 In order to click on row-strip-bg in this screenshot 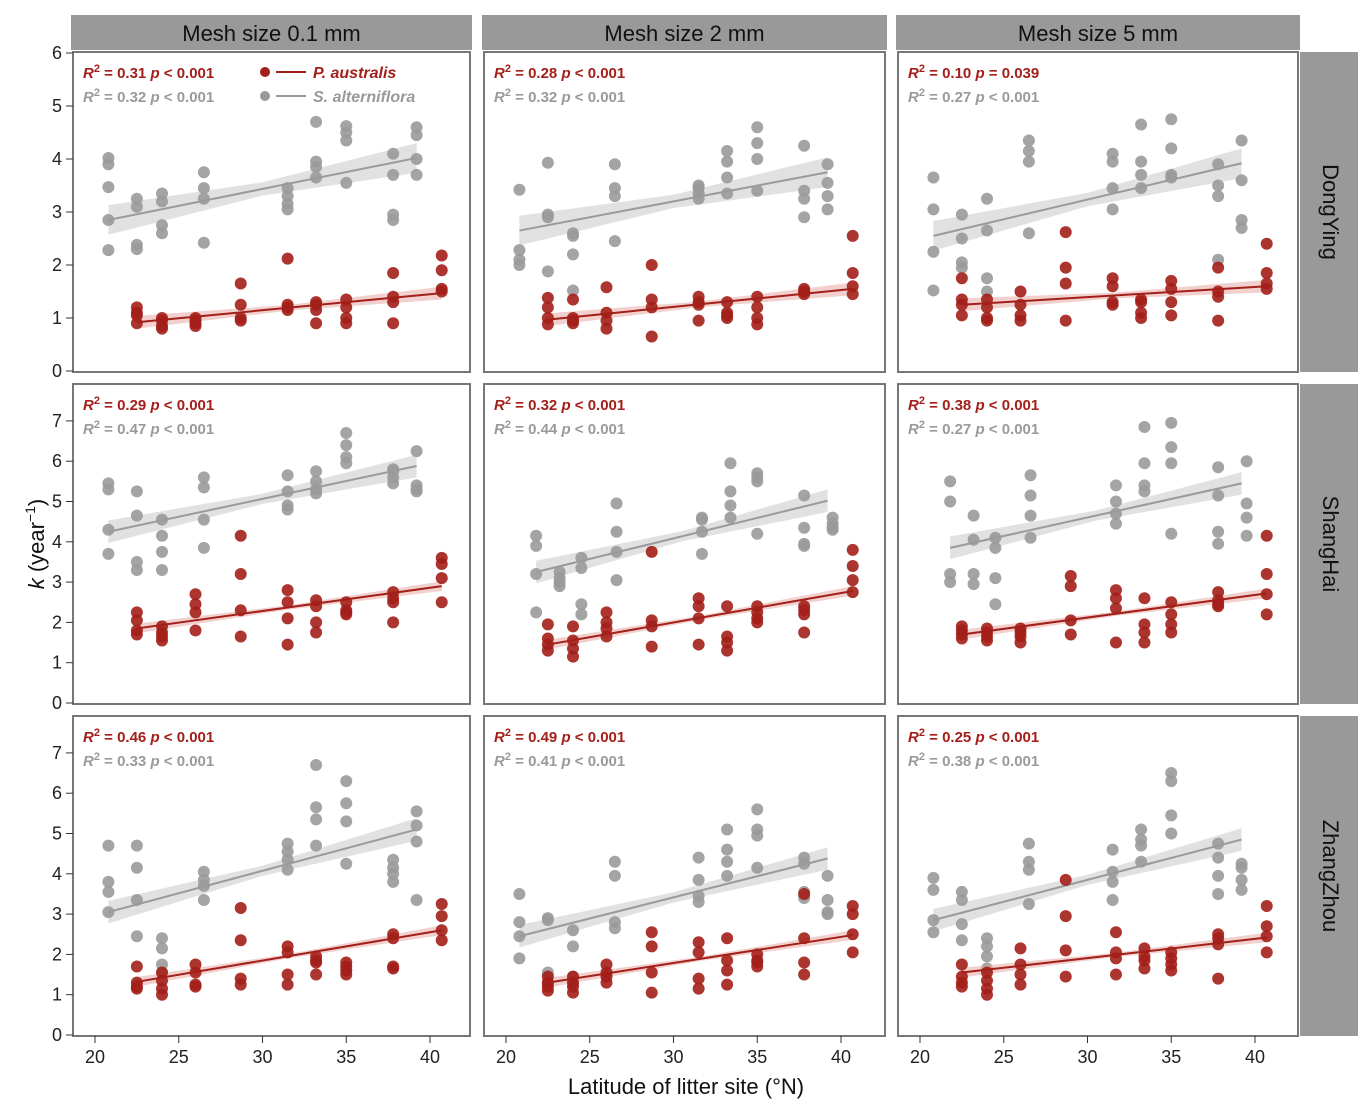, I will do `click(1329, 876)`.